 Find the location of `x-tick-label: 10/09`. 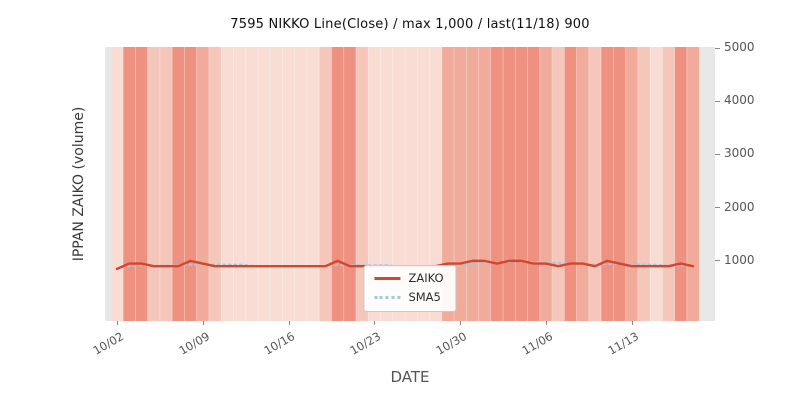

x-tick-label: 10/09 is located at coordinates (194, 343).